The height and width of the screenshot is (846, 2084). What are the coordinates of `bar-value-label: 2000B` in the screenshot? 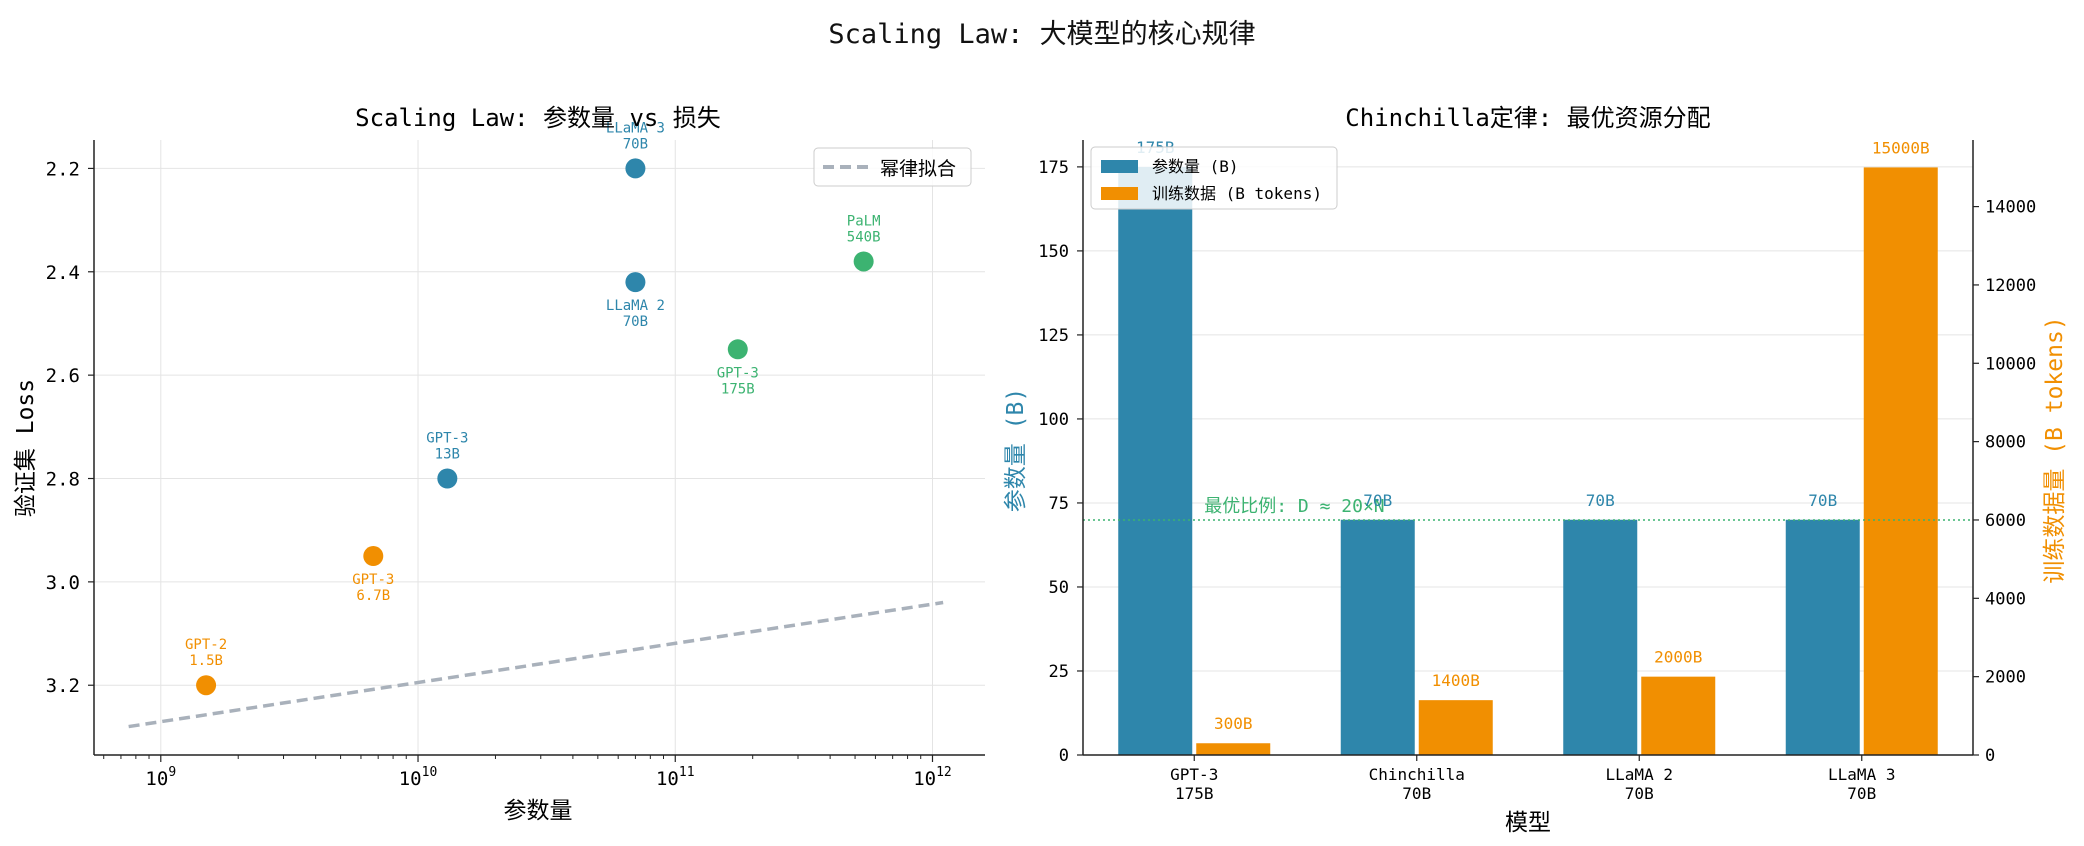 It's located at (1678, 657).